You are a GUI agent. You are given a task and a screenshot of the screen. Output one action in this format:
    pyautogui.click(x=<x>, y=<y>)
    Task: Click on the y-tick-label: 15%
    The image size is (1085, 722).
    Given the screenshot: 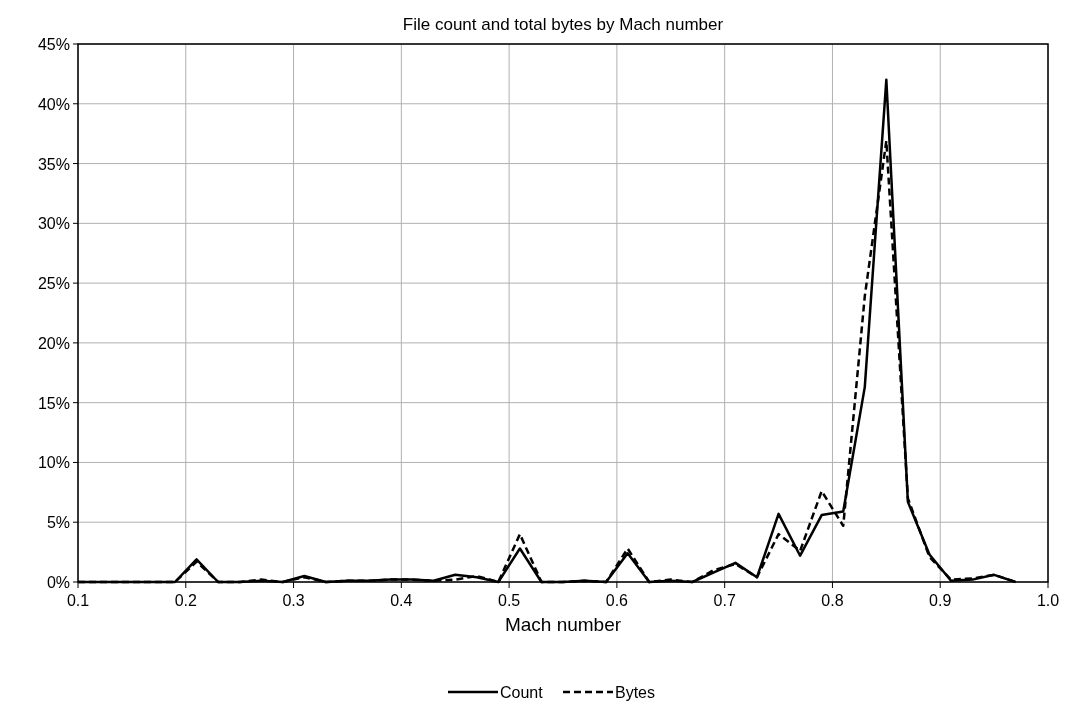 What is the action you would take?
    pyautogui.click(x=53, y=403)
    